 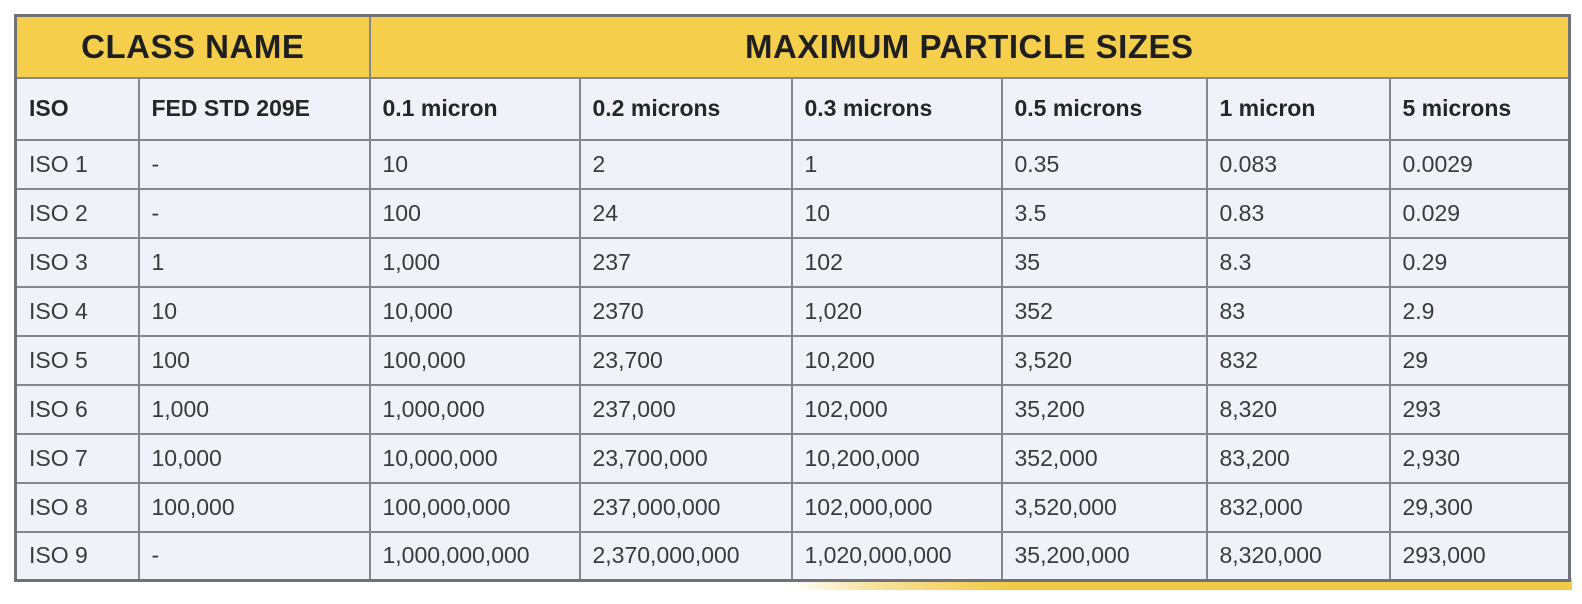 I want to click on cell: ISO 8, so click(x=77, y=507).